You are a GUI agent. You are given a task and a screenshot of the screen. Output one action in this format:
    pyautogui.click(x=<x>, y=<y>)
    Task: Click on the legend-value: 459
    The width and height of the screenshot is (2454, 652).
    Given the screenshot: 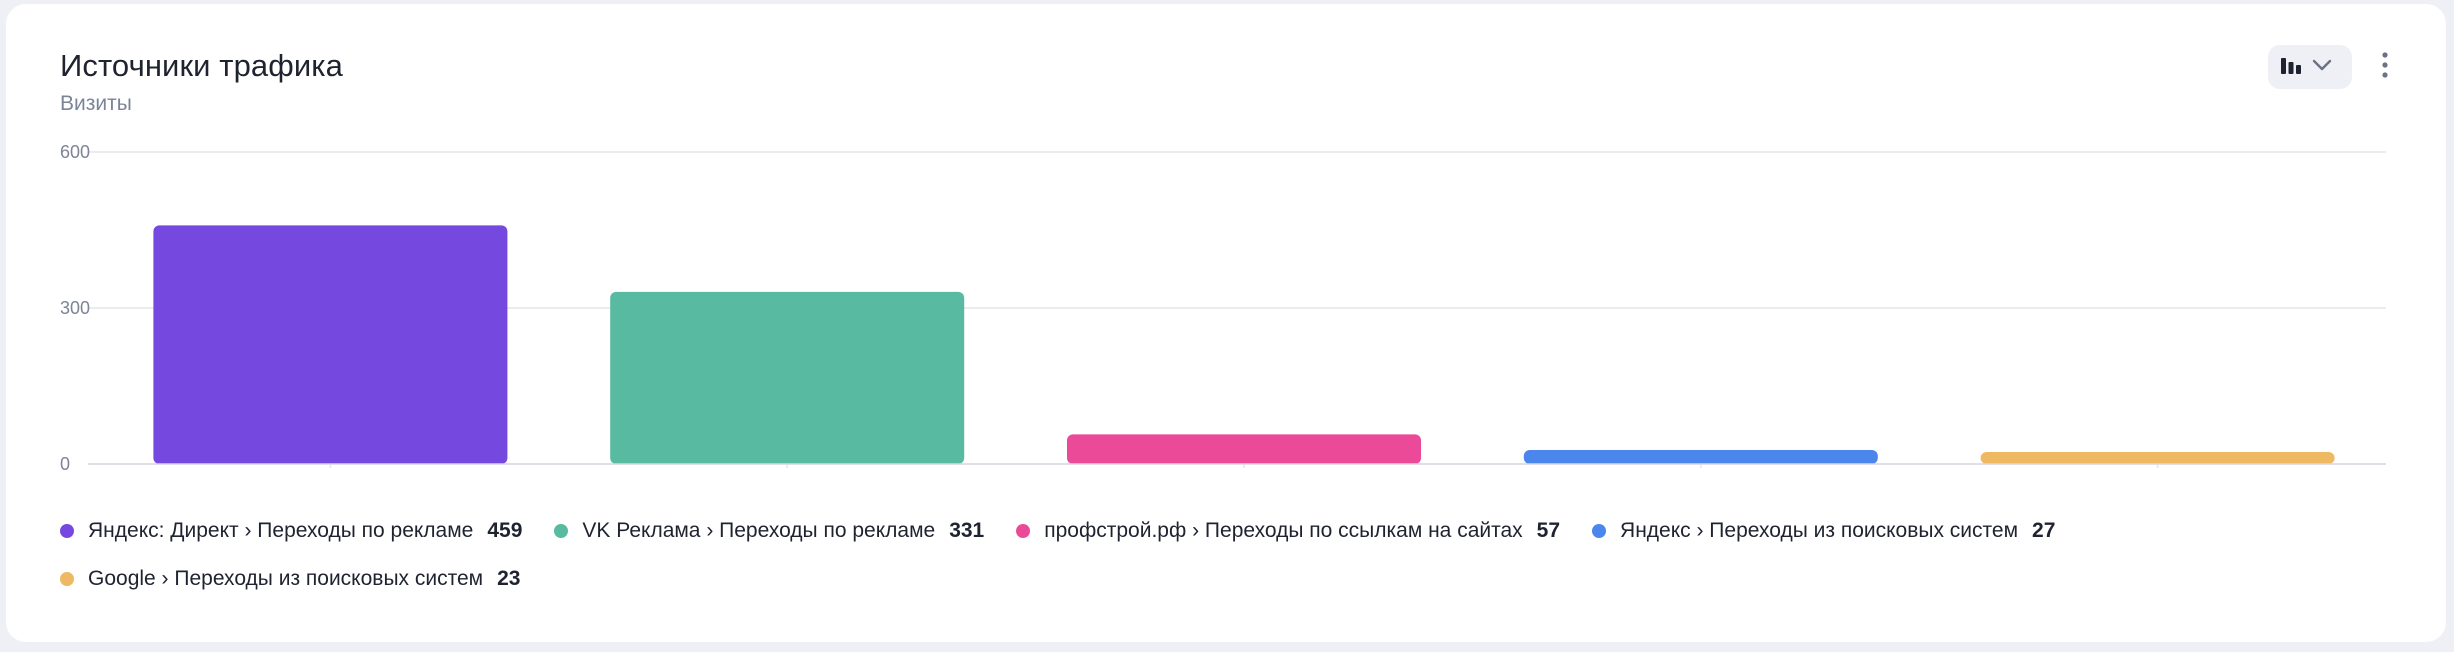 What is the action you would take?
    pyautogui.click(x=505, y=530)
    